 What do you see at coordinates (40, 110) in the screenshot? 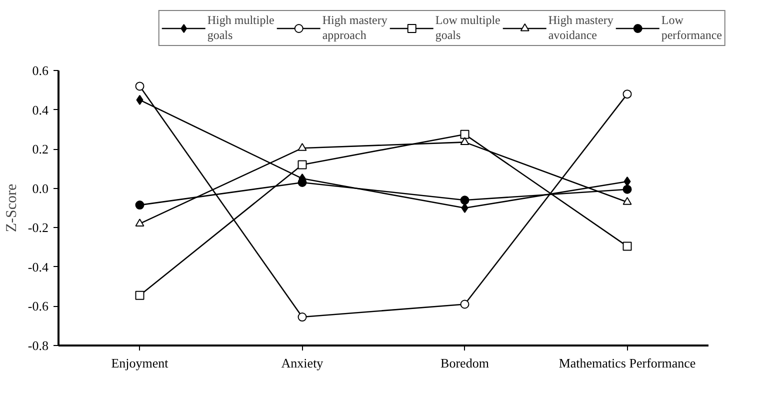
I see `y-tick-label: 0.4` at bounding box center [40, 110].